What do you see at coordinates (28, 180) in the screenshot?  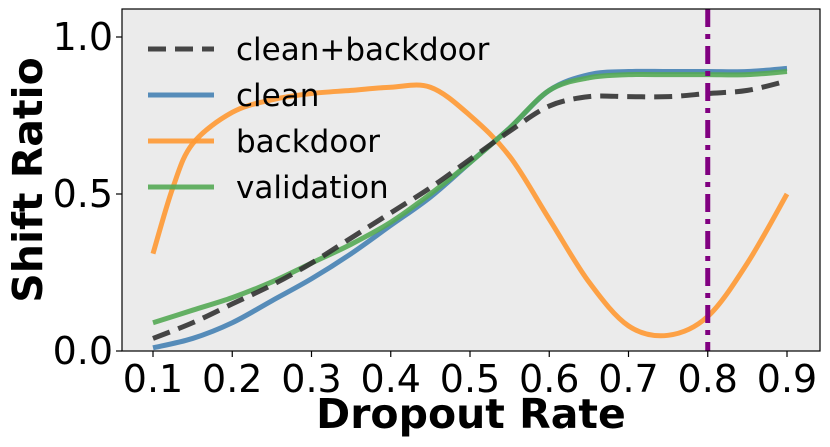 I see `y-axis-title: Shift Ratio` at bounding box center [28, 180].